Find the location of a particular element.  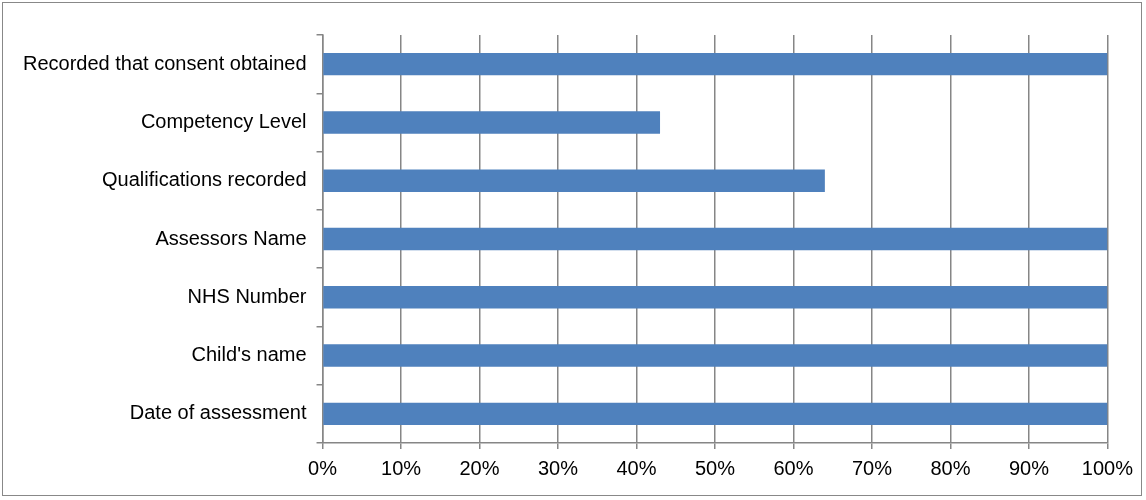

x-tick-label: 80% is located at coordinates (950, 467).